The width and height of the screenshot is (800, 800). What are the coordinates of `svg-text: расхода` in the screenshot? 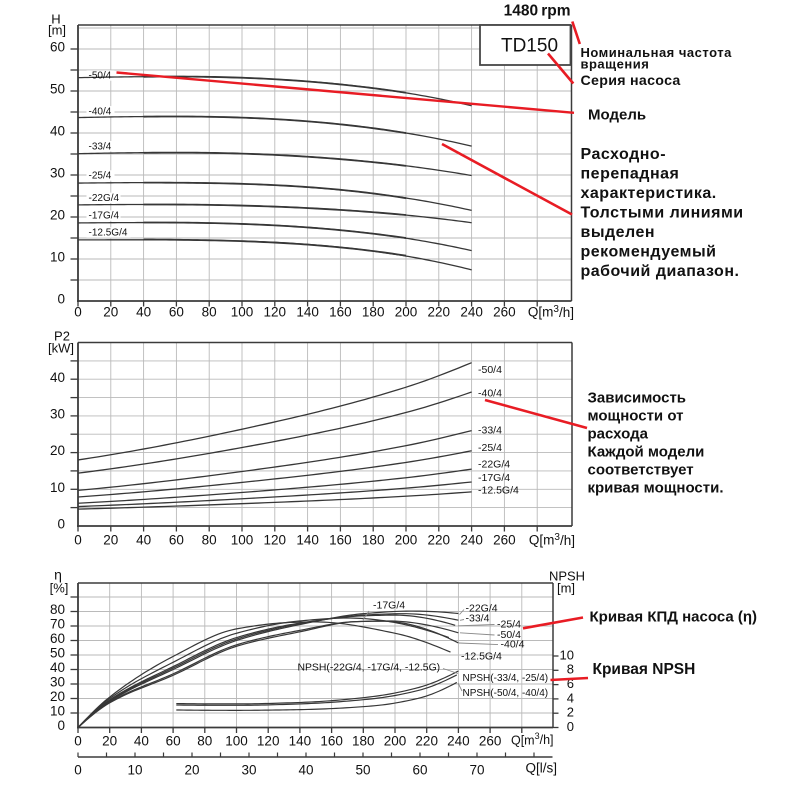 It's located at (618, 434).